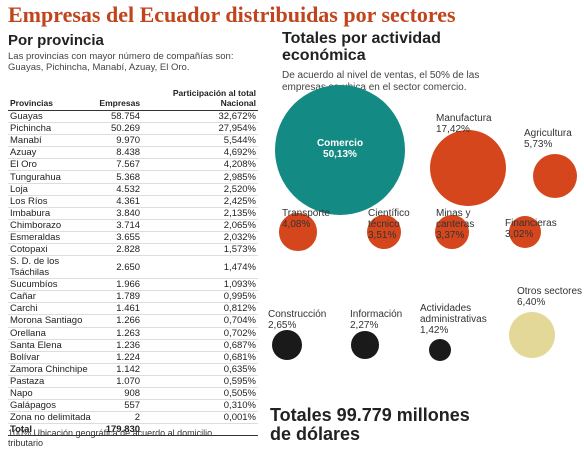  What do you see at coordinates (361, 47) in the screenshot?
I see `right-heading: Totales por actividad económica` at bounding box center [361, 47].